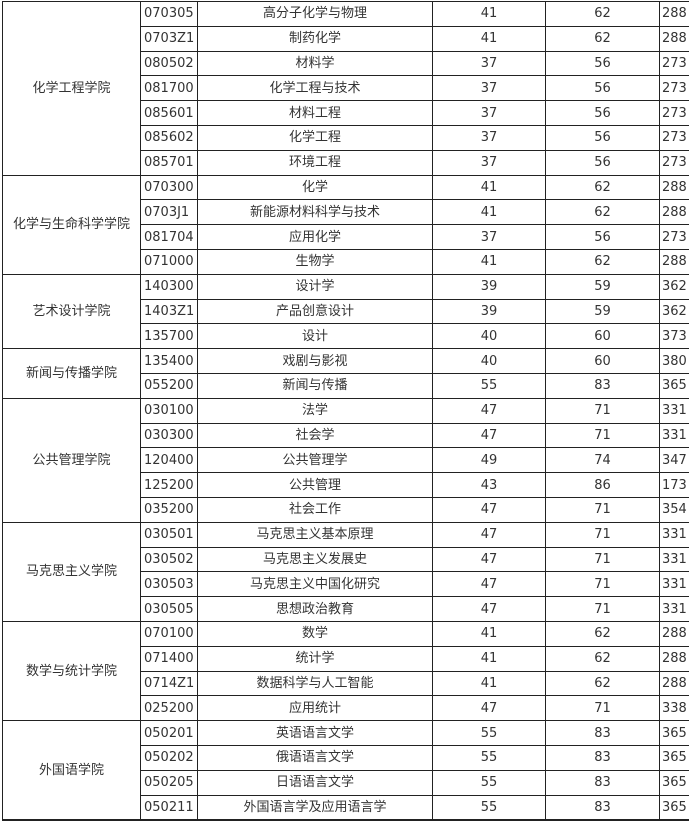  What do you see at coordinates (345, 373) in the screenshot?
I see `table-row: 新闻与传播学院 135400 戏剧与影视 40 60 380` at bounding box center [345, 373].